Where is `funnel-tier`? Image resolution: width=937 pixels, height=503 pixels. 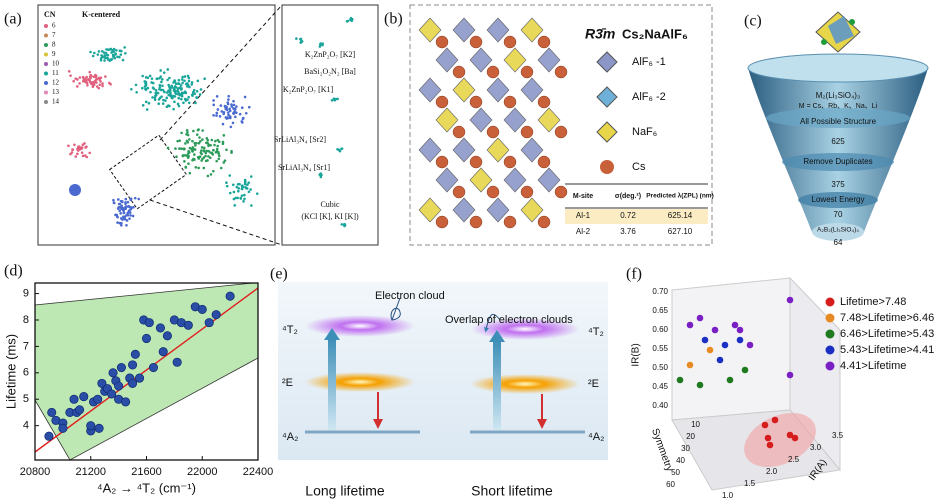
funnel-tier is located at coordinates (838, 118).